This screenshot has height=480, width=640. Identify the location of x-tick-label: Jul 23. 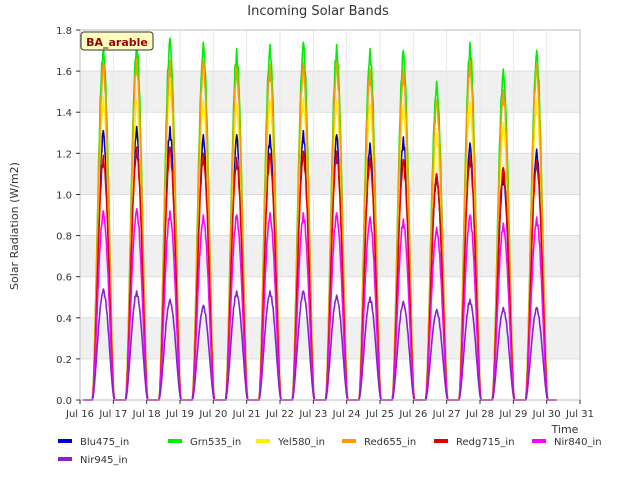
(312, 414).